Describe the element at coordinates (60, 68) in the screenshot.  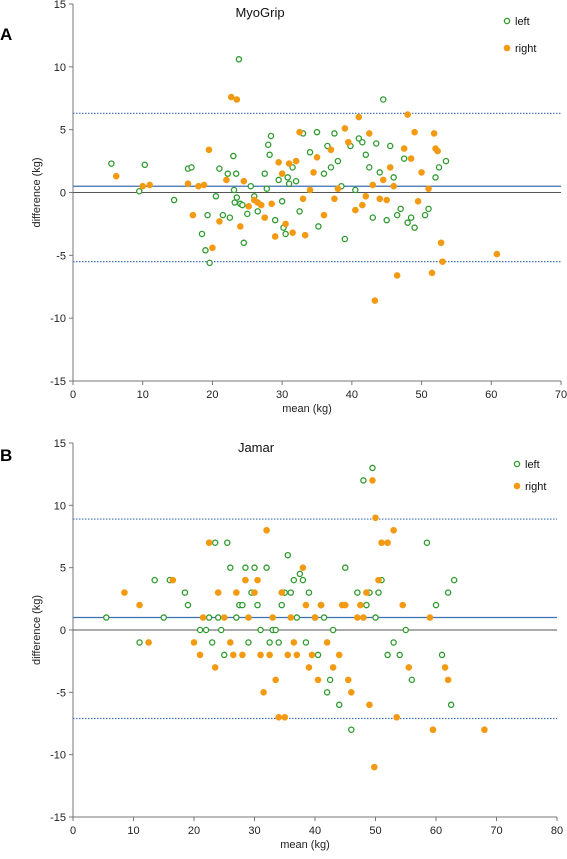
I see `panel-a-y-tick-label: 10` at that location.